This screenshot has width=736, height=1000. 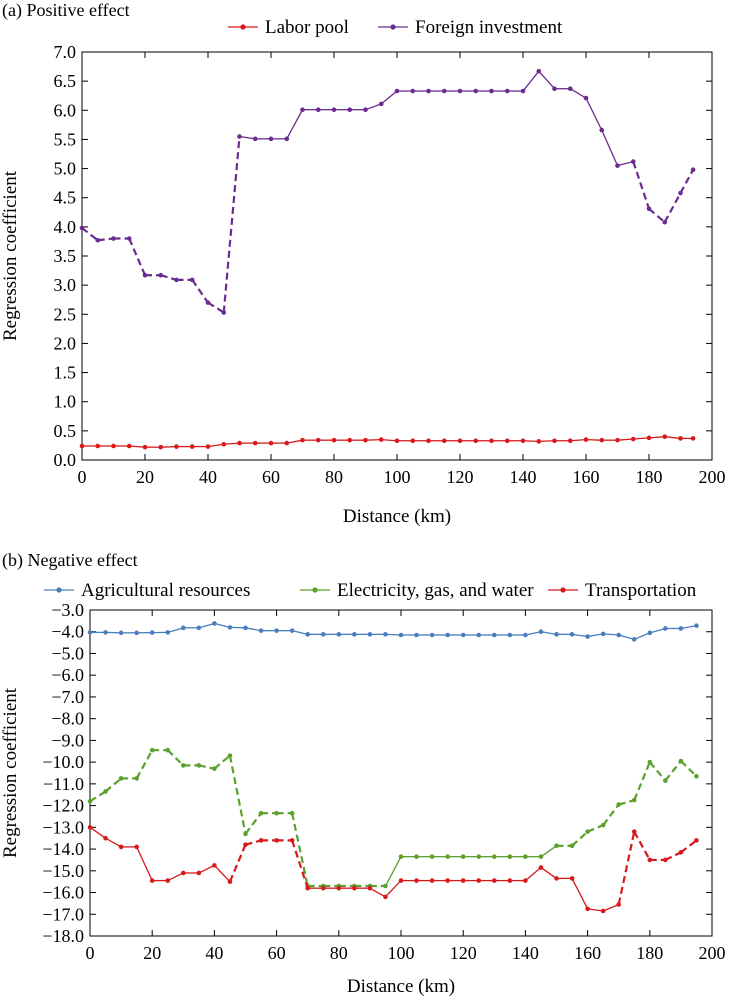 What do you see at coordinates (649, 477) in the screenshot?
I see `chart-a-x-tick-label: 180` at bounding box center [649, 477].